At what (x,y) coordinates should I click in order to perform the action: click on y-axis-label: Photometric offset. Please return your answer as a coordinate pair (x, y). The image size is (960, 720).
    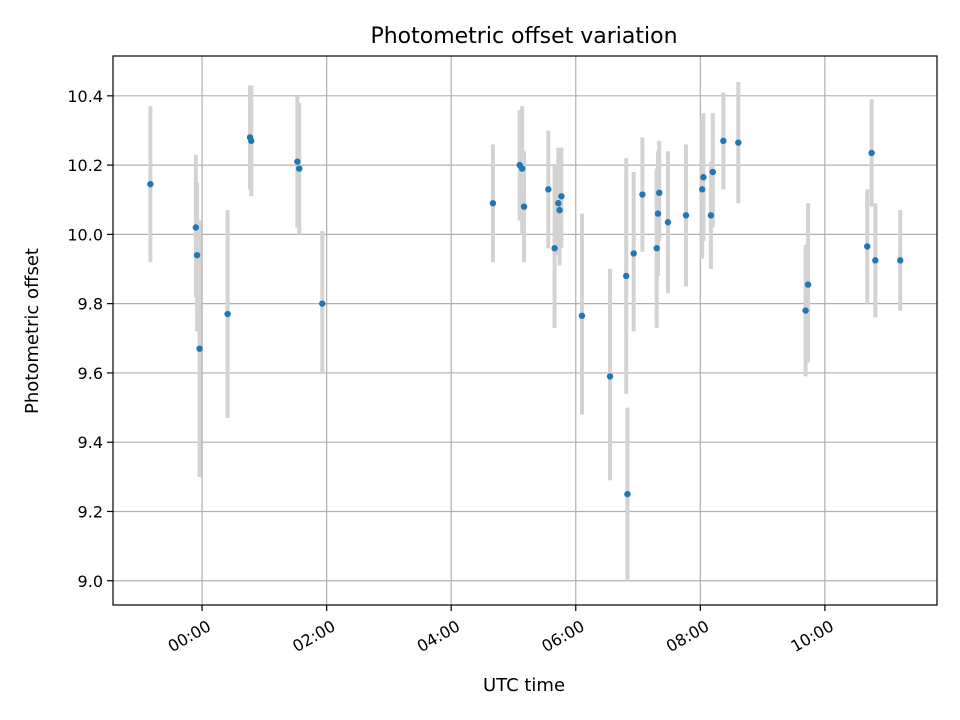
    Looking at the image, I should click on (32, 331).